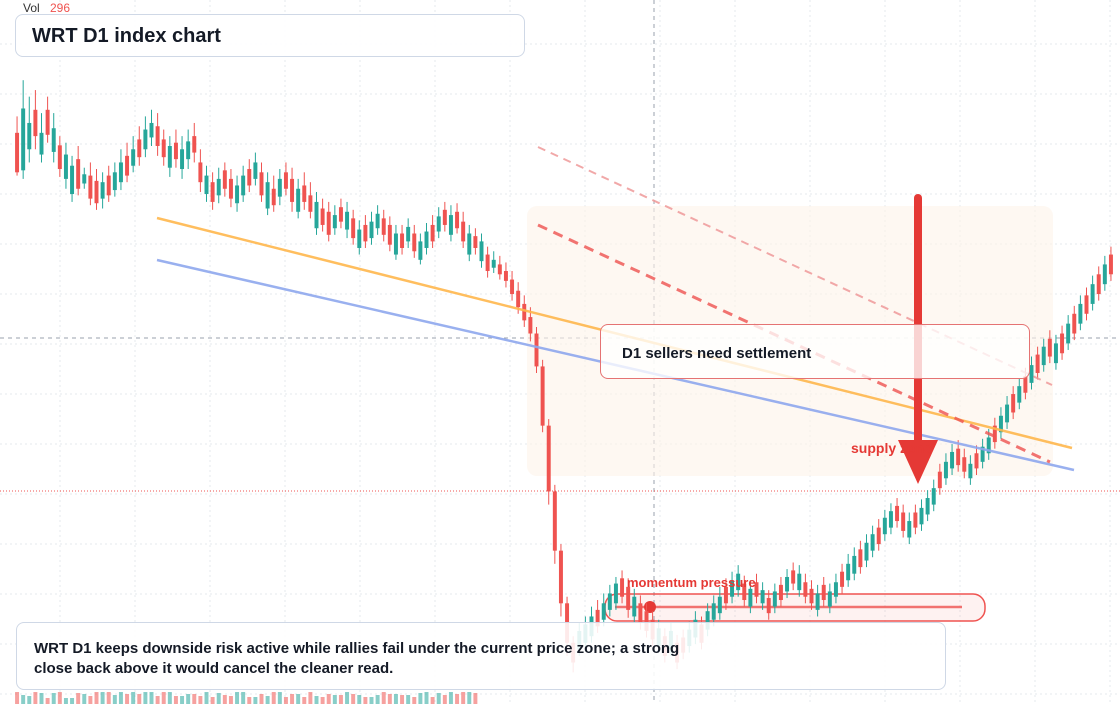 This screenshot has height=704, width=1120. I want to click on callout-text: D1 sellers need settlement, so click(717, 353).